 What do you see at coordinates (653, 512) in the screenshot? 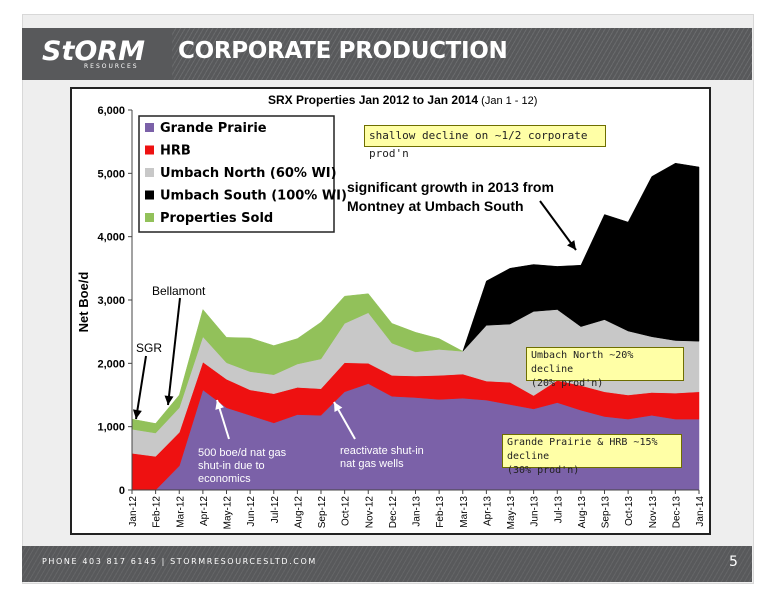
I see `x-tick-label: Nov-13` at bounding box center [653, 512].